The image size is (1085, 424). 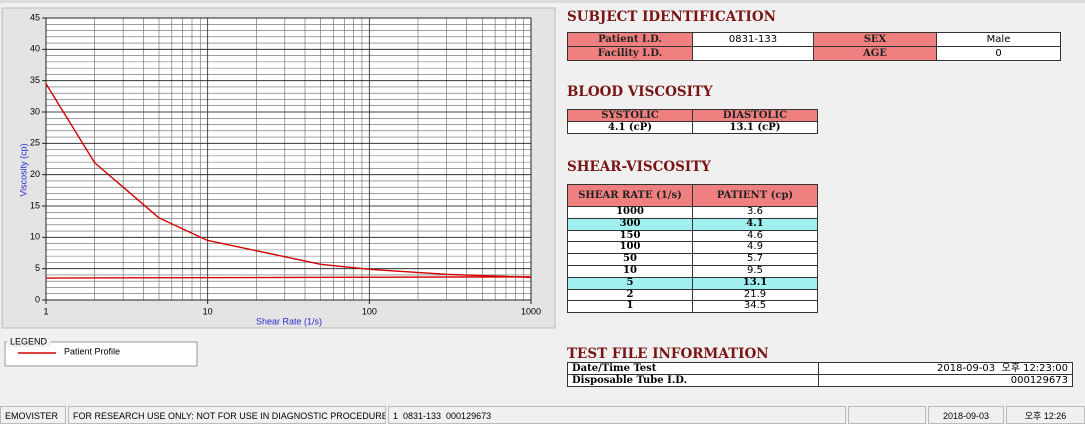 I want to click on cell: 1, so click(x=630, y=307).